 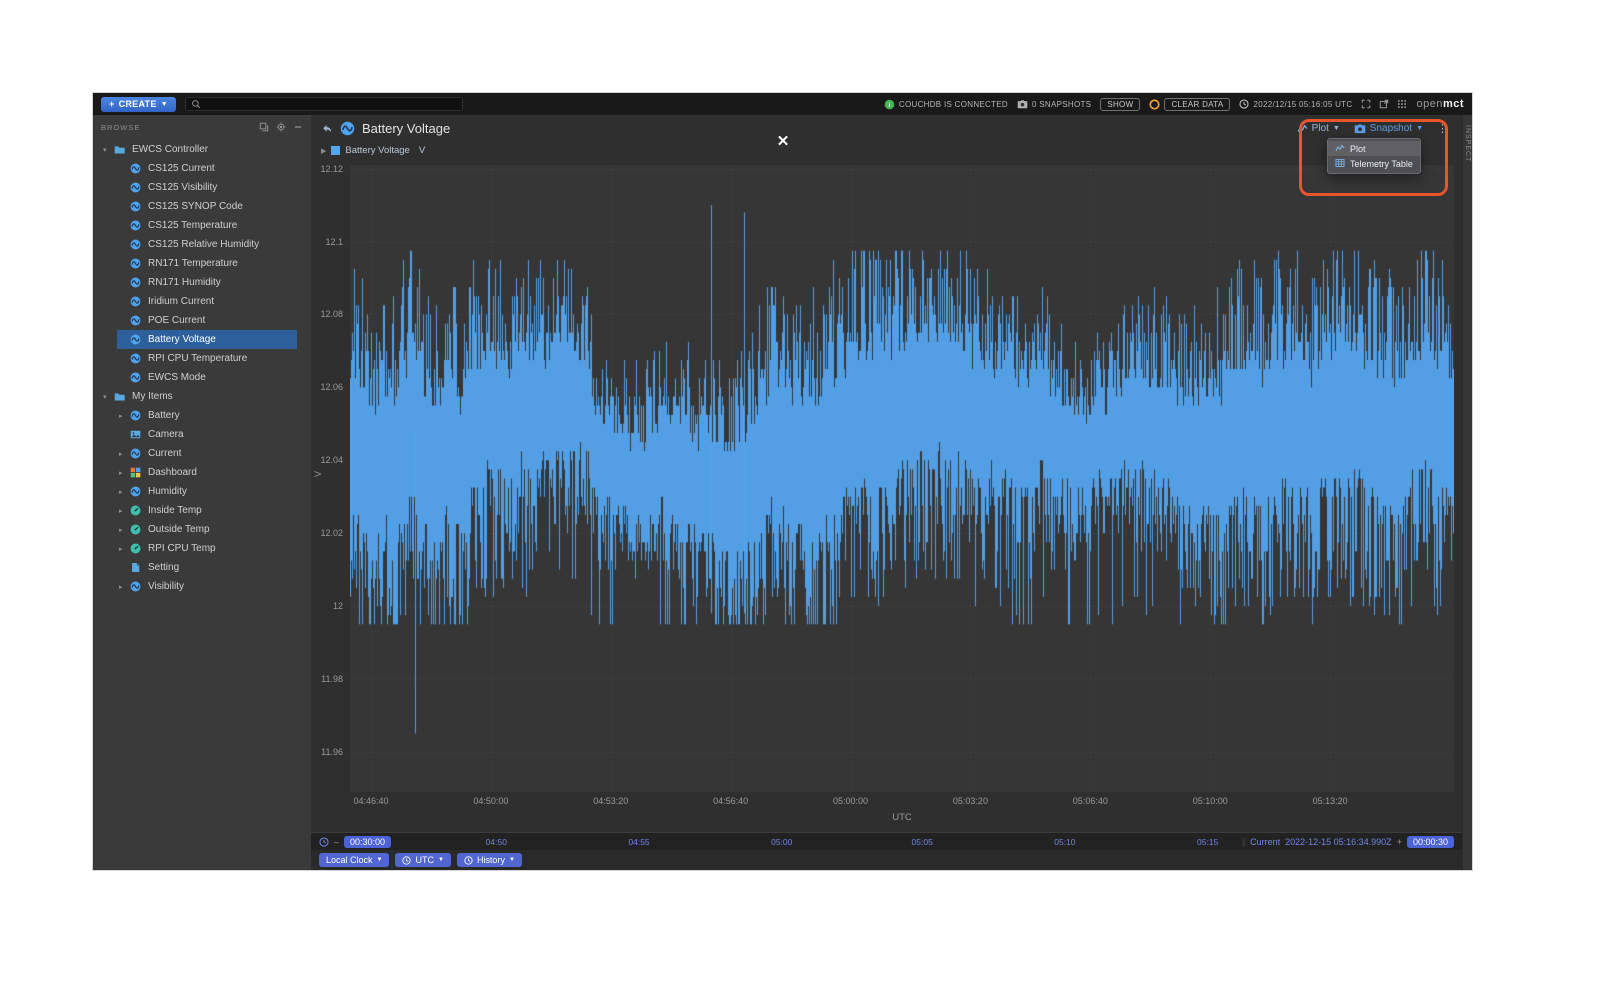 I want to click on tree-item-ewcs-controller: ▾ EWCS Controller, so click(x=202, y=149).